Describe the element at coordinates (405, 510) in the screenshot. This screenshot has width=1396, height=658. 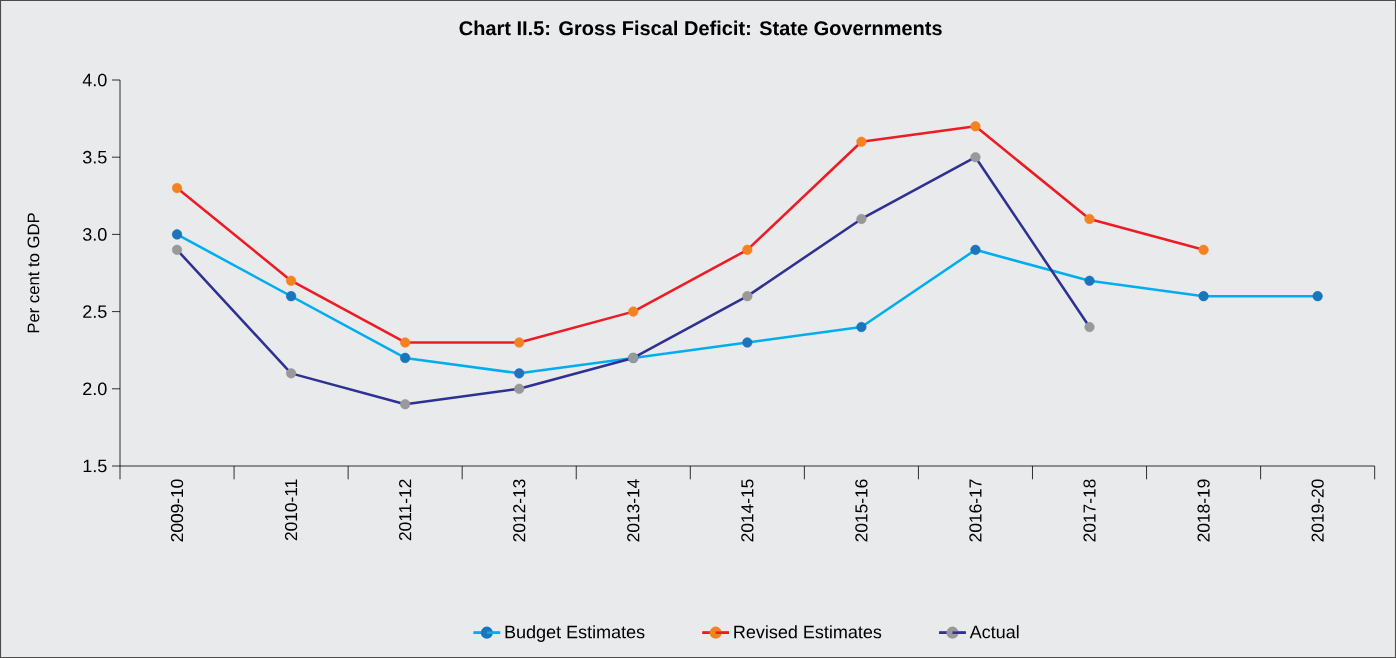
I see `x-tick-label: 2011-12` at that location.